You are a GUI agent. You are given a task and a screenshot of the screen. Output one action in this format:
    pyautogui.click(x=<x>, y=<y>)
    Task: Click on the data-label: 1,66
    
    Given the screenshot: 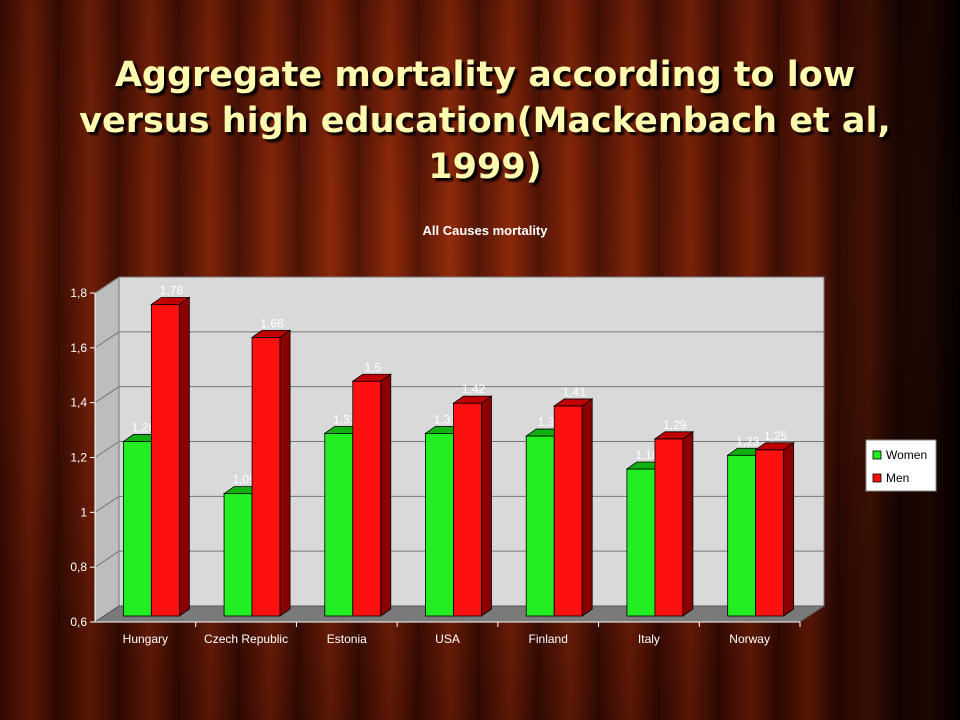 What is the action you would take?
    pyautogui.click(x=272, y=323)
    